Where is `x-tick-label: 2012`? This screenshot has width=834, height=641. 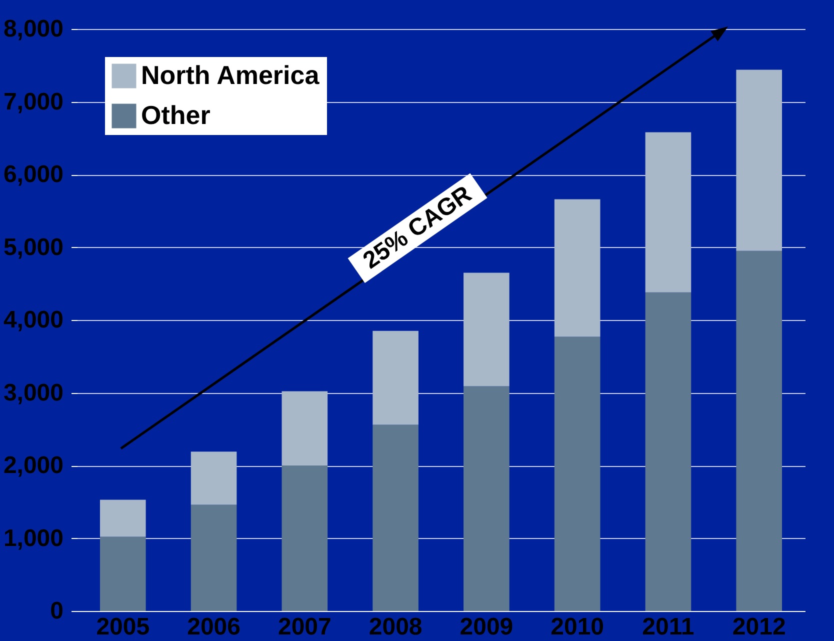 x-tick-label: 2012 is located at coordinates (759, 627).